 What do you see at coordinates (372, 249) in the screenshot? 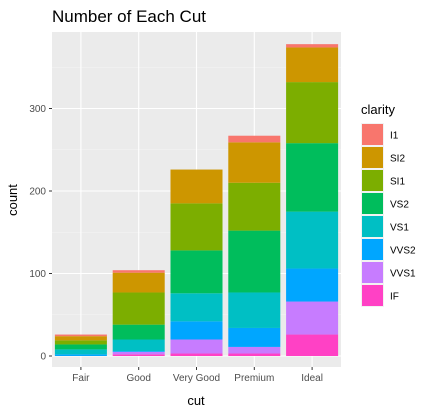
I see `legend-key-vvs2` at bounding box center [372, 249].